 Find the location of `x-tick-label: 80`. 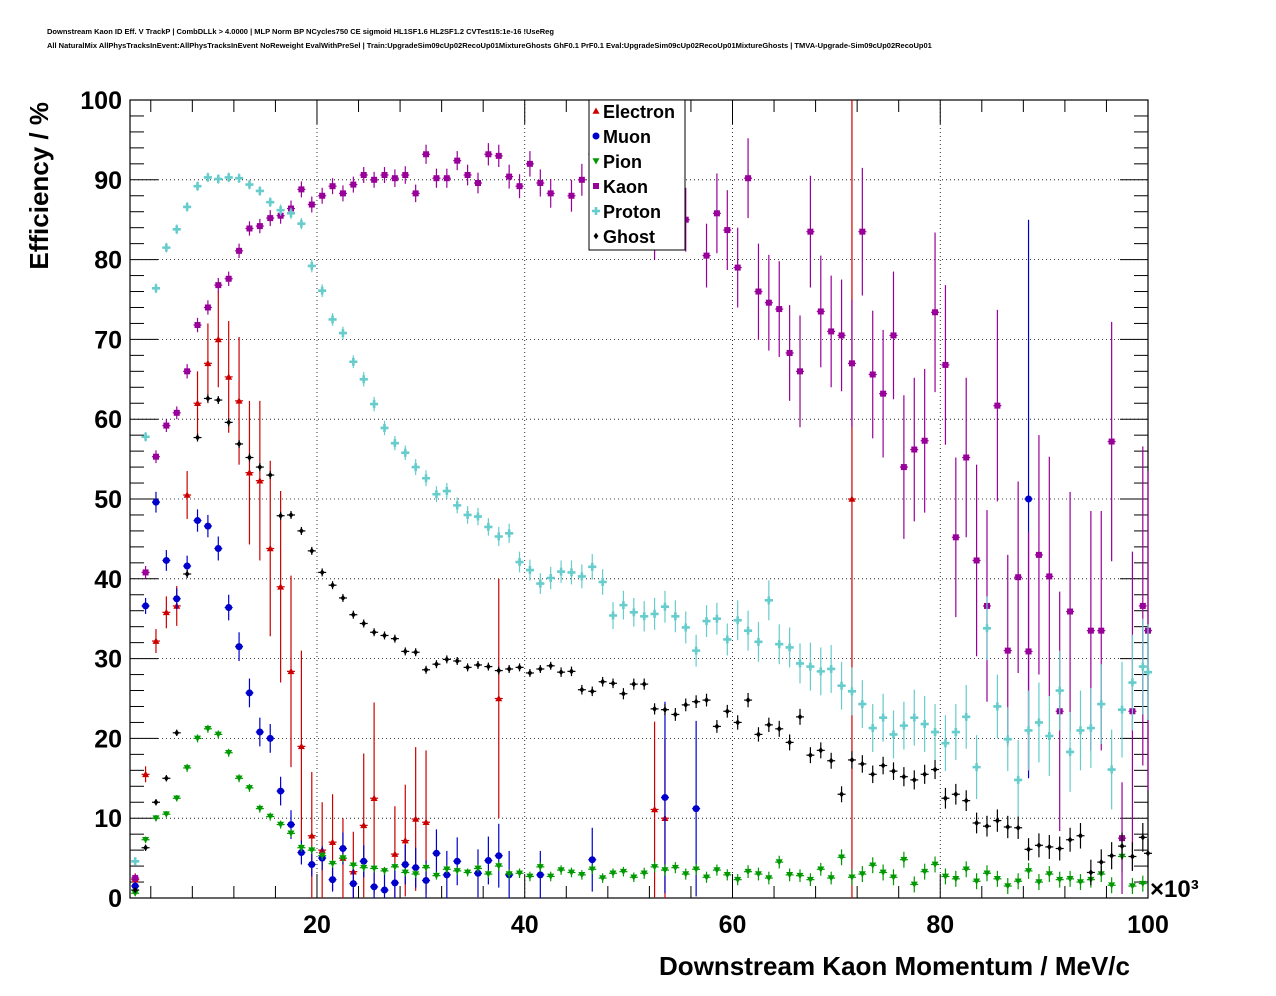

x-tick-label: 80 is located at coordinates (940, 925).